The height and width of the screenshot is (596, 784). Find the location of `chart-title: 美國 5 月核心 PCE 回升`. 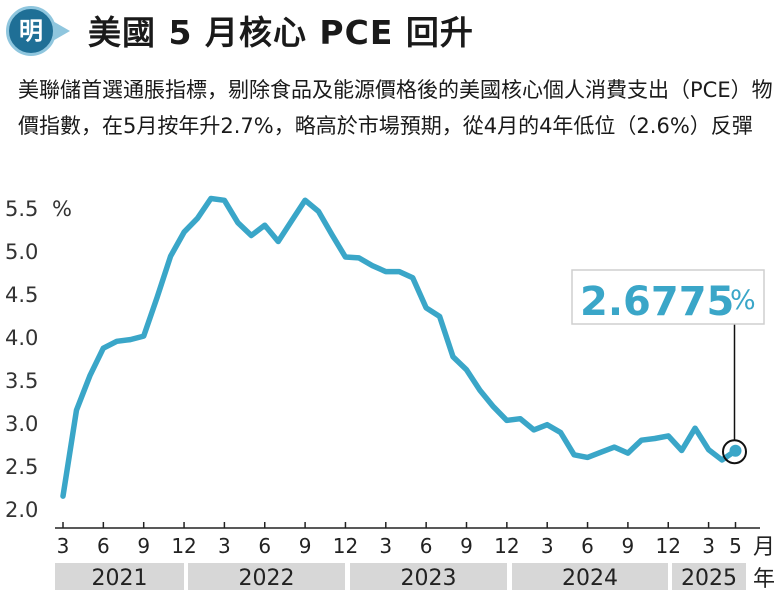

chart-title: 美國 5 月核心 PCE 回升 is located at coordinates (281, 32).